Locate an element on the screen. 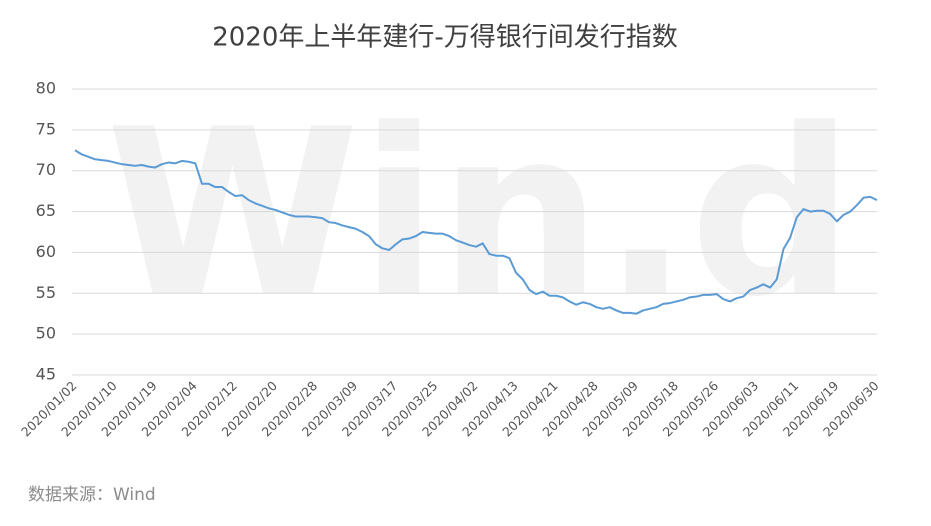 Image resolution: width=931 pixels, height=526 pixels. chart-title: 2020年上半年建行-万得银行间发行指数 is located at coordinates (445, 38).